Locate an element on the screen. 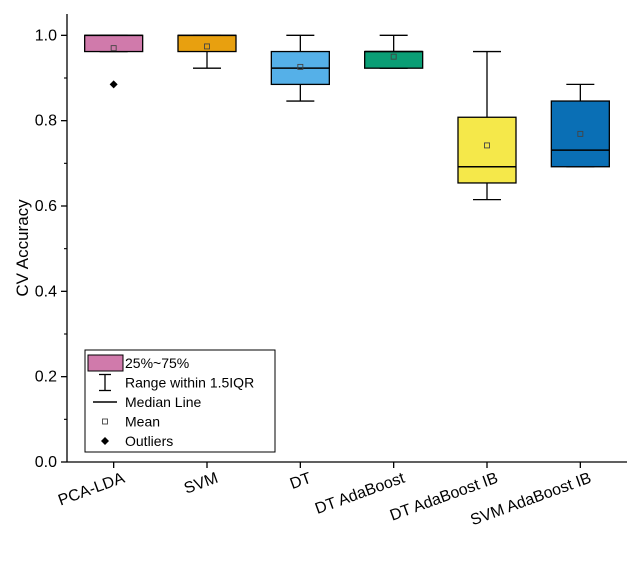 This screenshot has height=566, width=633. legend-label: 25%~75% is located at coordinates (157, 363).